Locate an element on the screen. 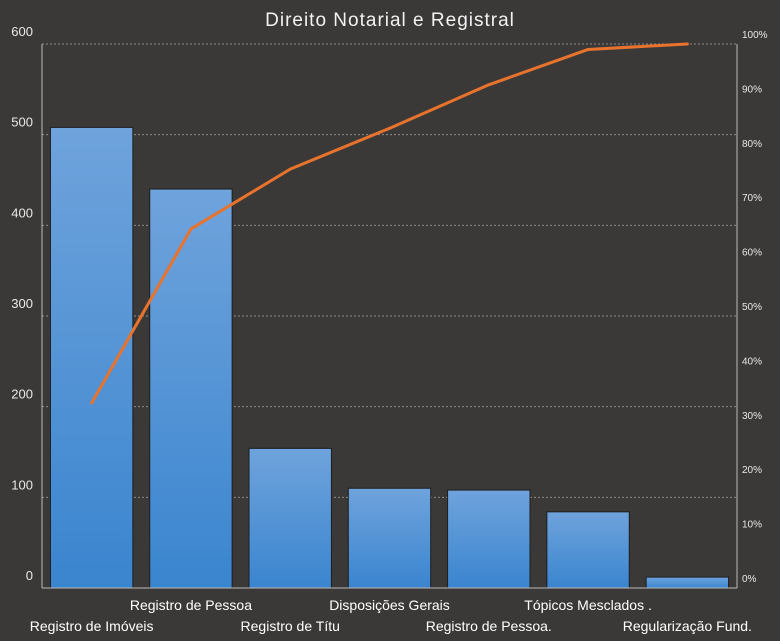 The height and width of the screenshot is (641, 780). y2-tick-label: 20% is located at coordinates (752, 470).